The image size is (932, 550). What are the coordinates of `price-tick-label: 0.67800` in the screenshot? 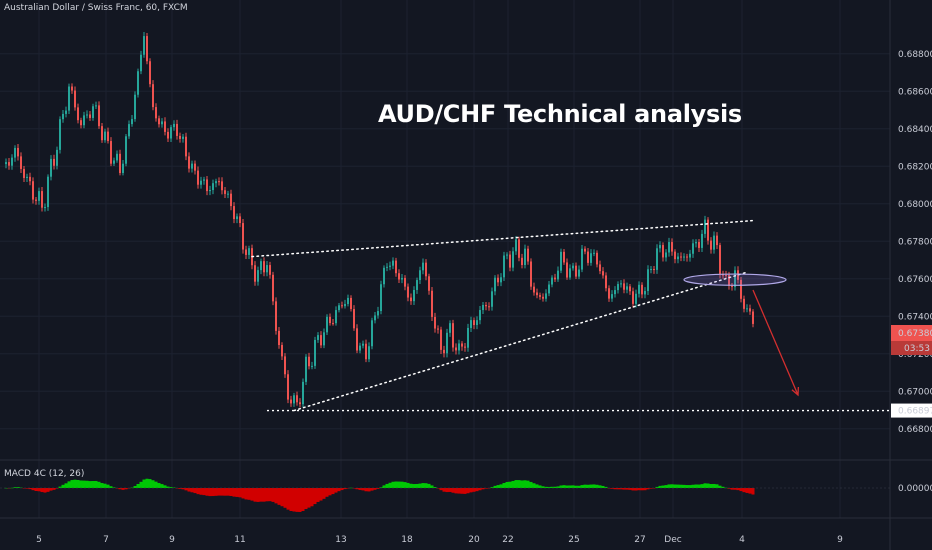 It's located at (915, 242).